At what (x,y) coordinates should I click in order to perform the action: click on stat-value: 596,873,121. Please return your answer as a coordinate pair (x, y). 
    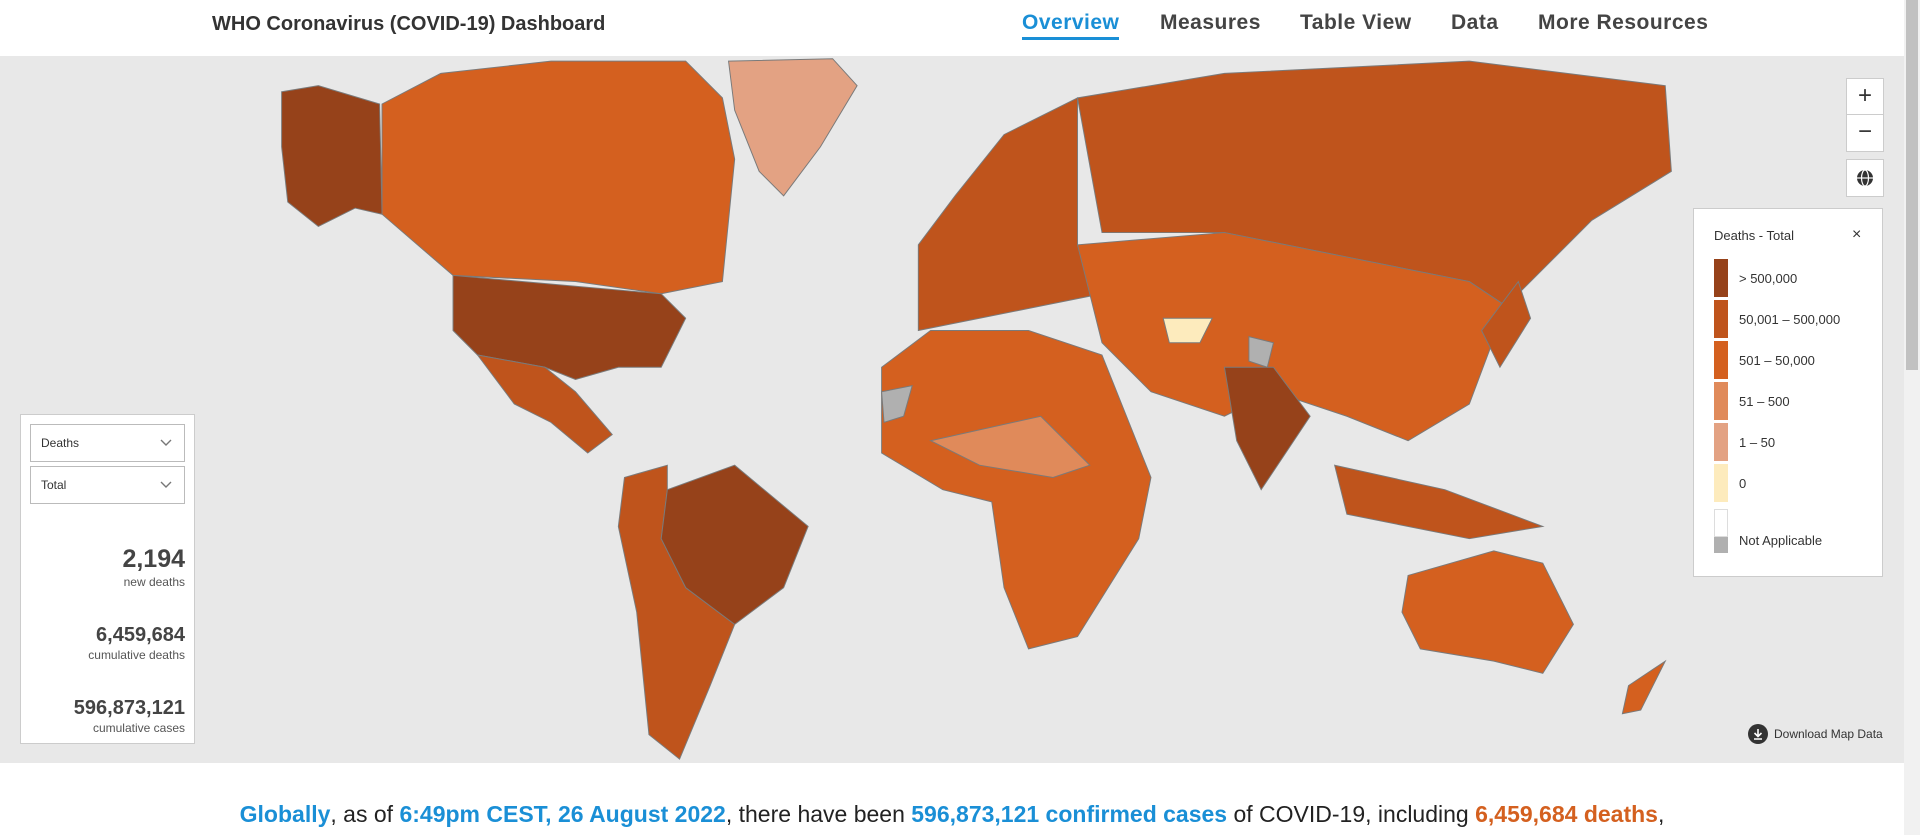
    Looking at the image, I should click on (129, 708).